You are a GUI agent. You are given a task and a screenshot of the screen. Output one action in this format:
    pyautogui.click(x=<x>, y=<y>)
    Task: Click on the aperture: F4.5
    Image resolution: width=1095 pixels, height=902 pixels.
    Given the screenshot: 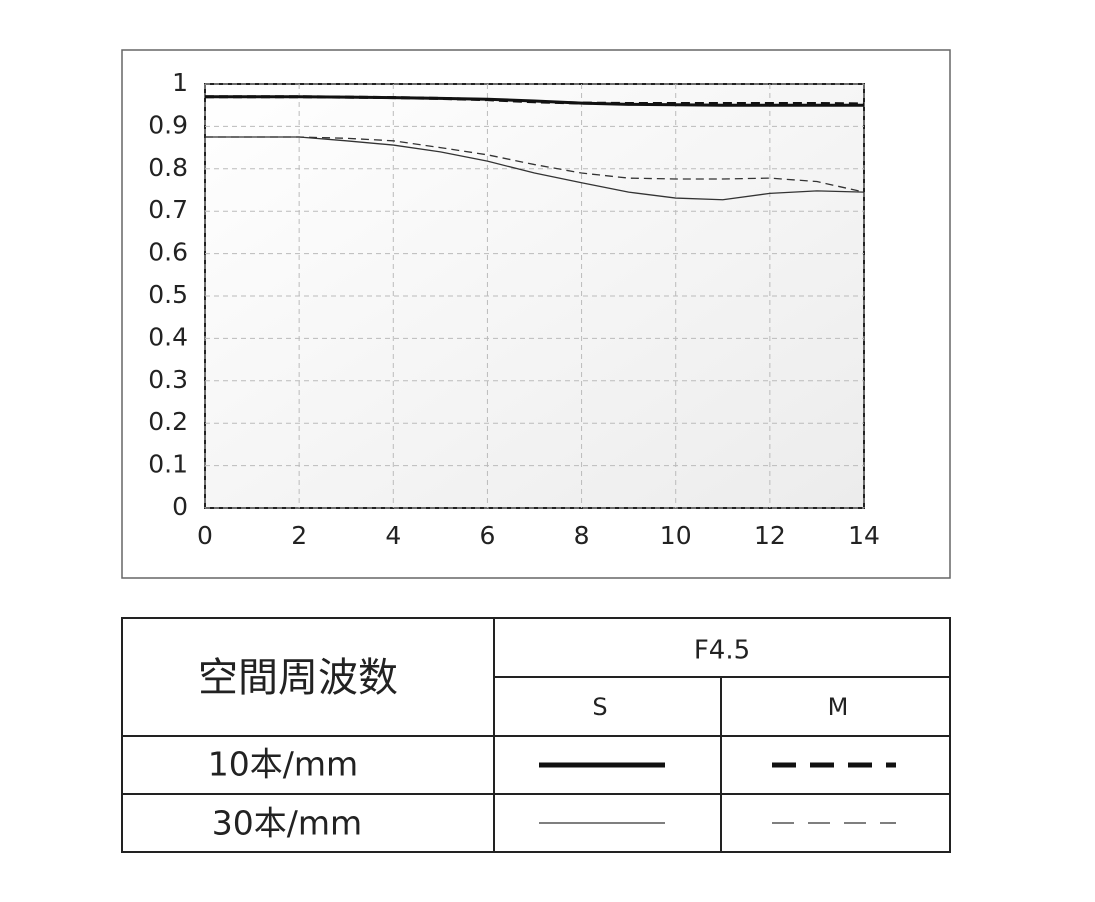 What is the action you would take?
    pyautogui.click(x=722, y=651)
    